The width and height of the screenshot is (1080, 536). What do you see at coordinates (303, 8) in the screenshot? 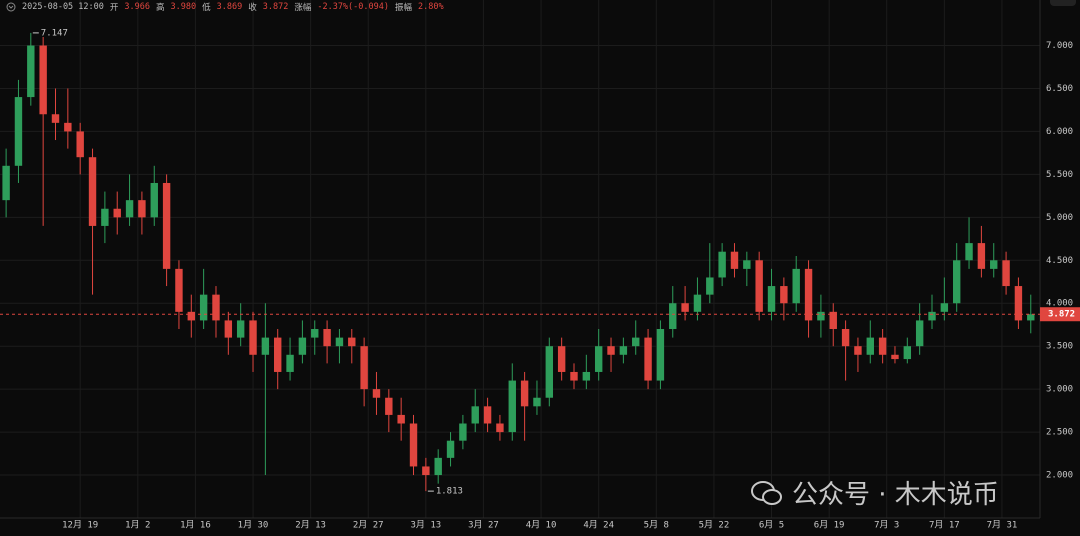
I see `header-label: 涨幅` at bounding box center [303, 8].